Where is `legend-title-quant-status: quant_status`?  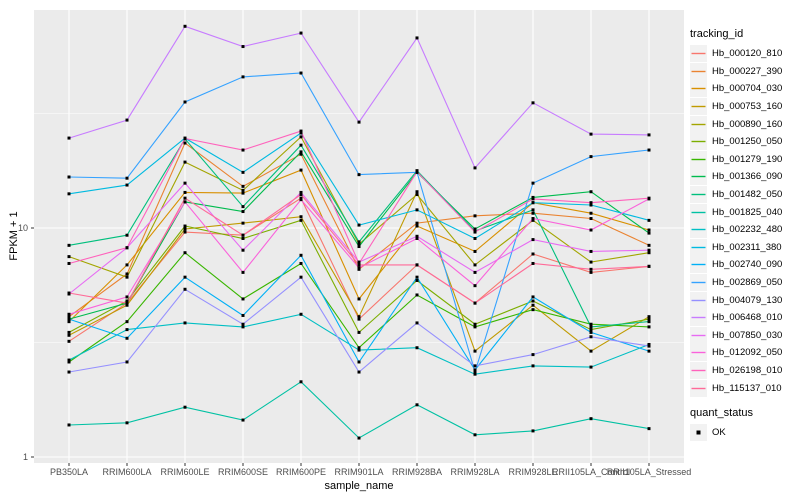 legend-title-quant-status: quant_status is located at coordinates (721, 412).